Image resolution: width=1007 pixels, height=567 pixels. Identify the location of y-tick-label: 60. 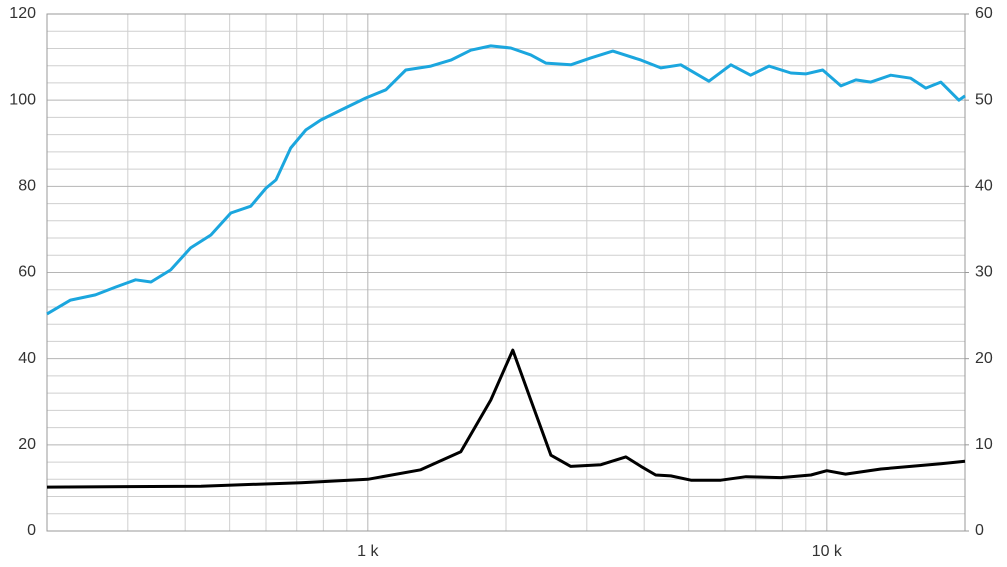
(27, 272).